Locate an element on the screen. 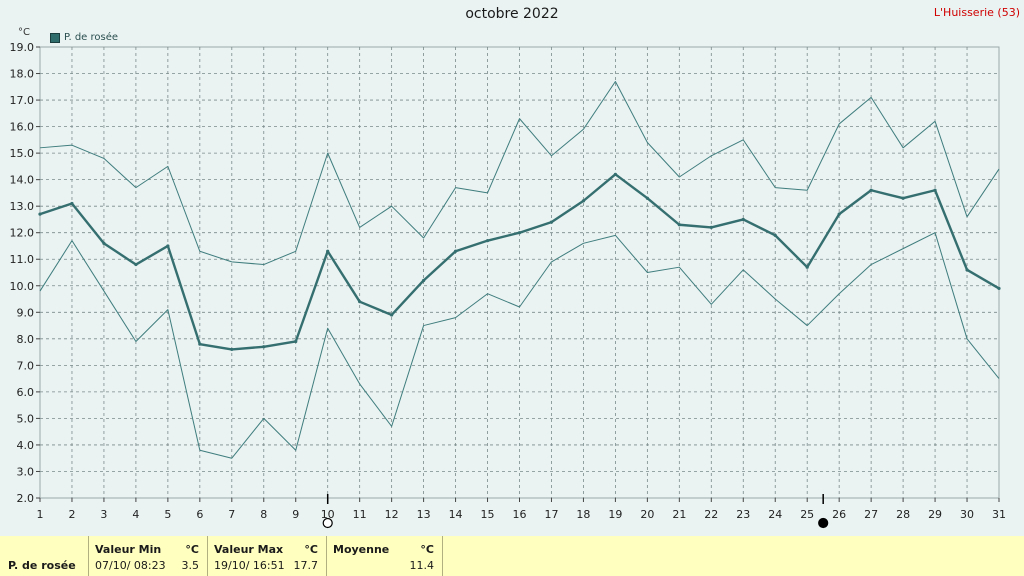  stat-mean: Moyenne °C 11.4 is located at coordinates (385, 556).